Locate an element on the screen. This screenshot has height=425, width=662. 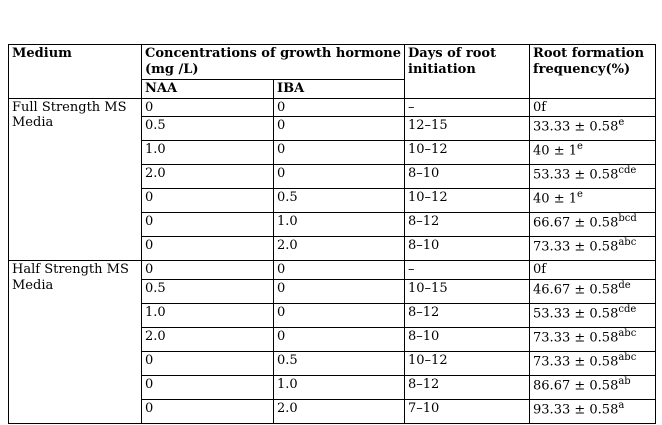
table-row: 0 1.0 8–12 66.67 ± 0.58bcd is located at coordinates (333, 225).